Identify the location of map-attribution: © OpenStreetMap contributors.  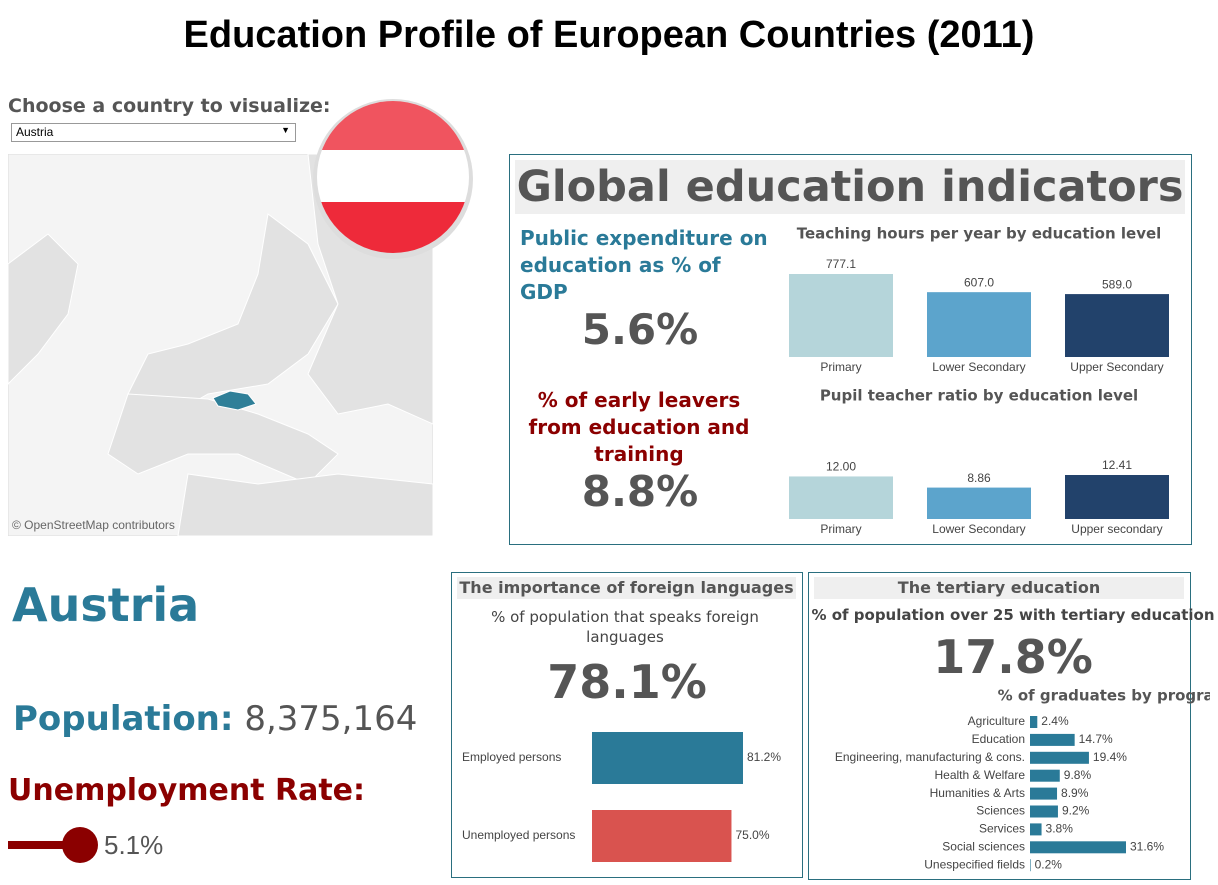
(93, 525).